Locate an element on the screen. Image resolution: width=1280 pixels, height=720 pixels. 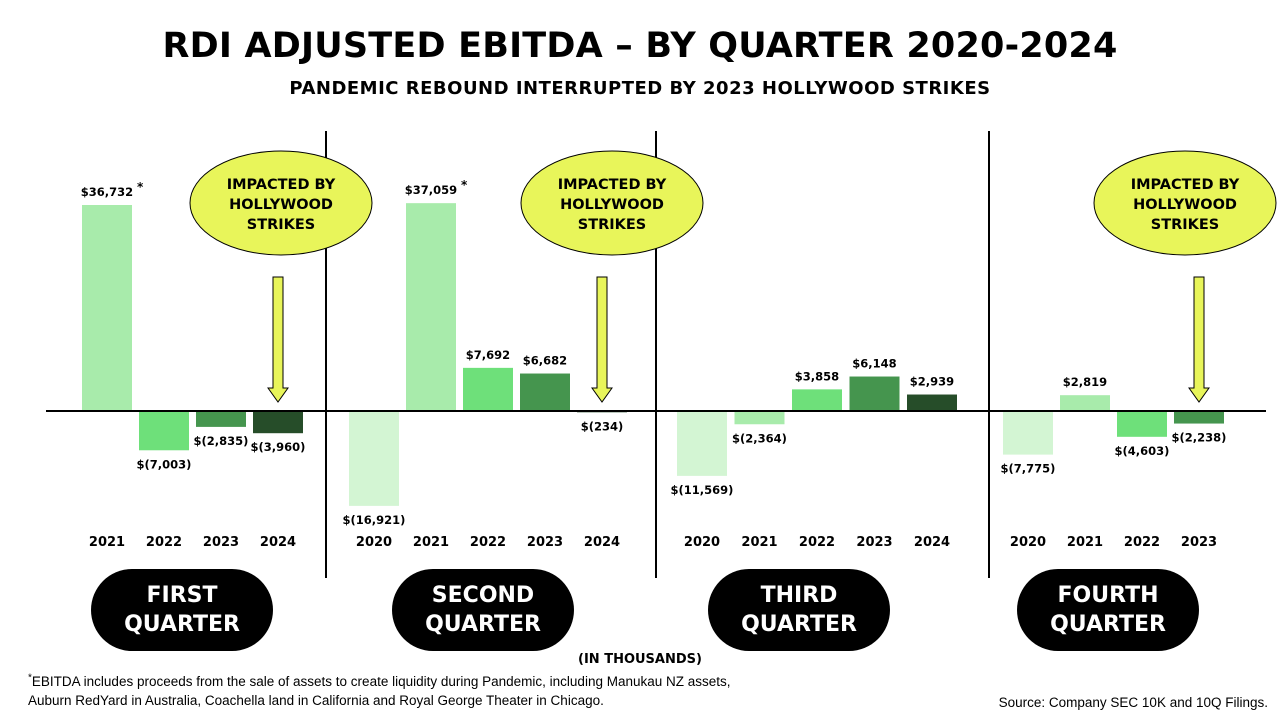
bar-q3-2022 is located at coordinates (817, 400).